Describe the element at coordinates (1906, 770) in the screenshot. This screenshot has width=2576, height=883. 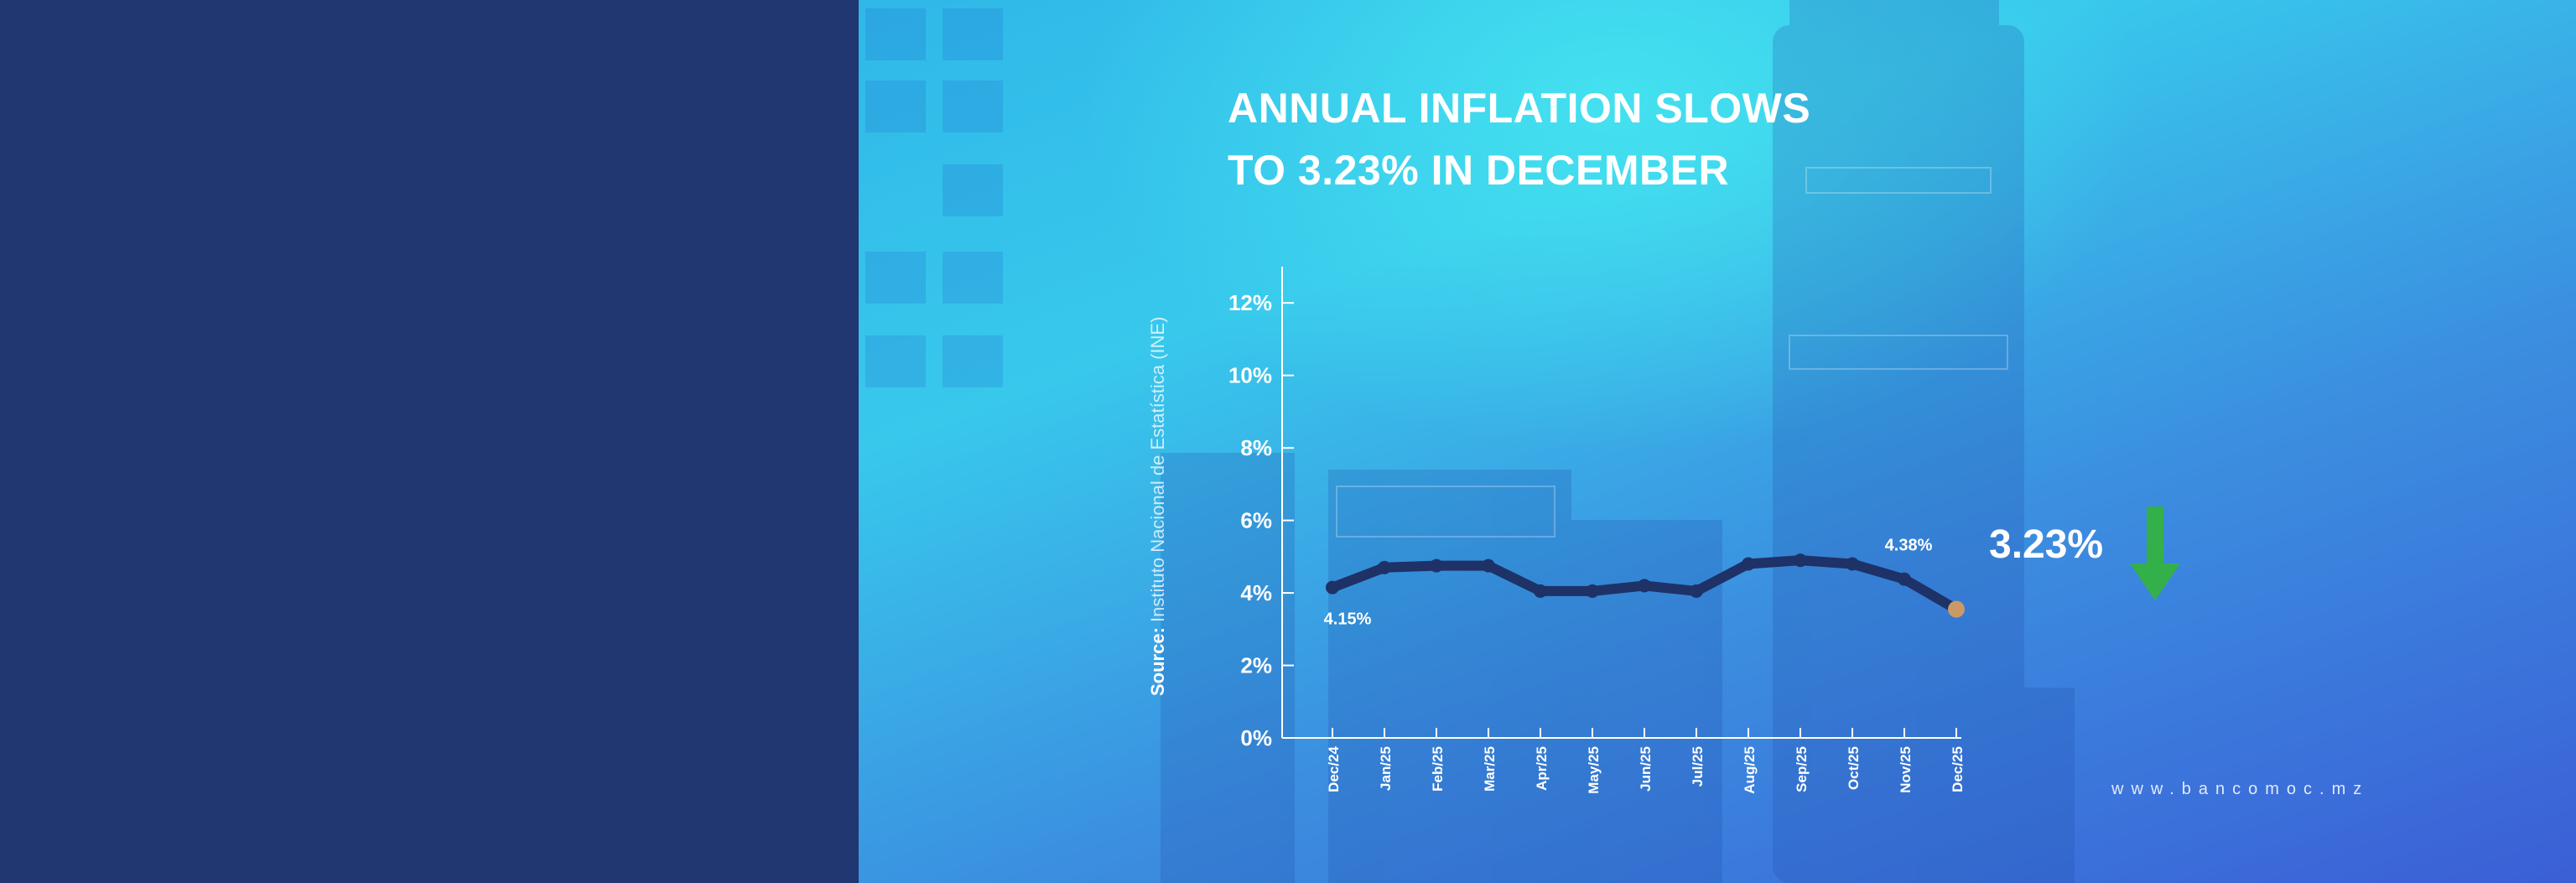
I see `x-tick-label: Nov/25` at that location.